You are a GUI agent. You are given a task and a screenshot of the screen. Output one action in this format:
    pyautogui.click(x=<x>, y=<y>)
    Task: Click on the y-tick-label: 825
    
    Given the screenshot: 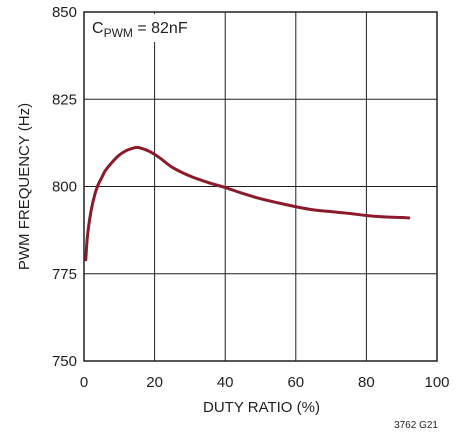 What is the action you would take?
    pyautogui.click(x=64, y=99)
    